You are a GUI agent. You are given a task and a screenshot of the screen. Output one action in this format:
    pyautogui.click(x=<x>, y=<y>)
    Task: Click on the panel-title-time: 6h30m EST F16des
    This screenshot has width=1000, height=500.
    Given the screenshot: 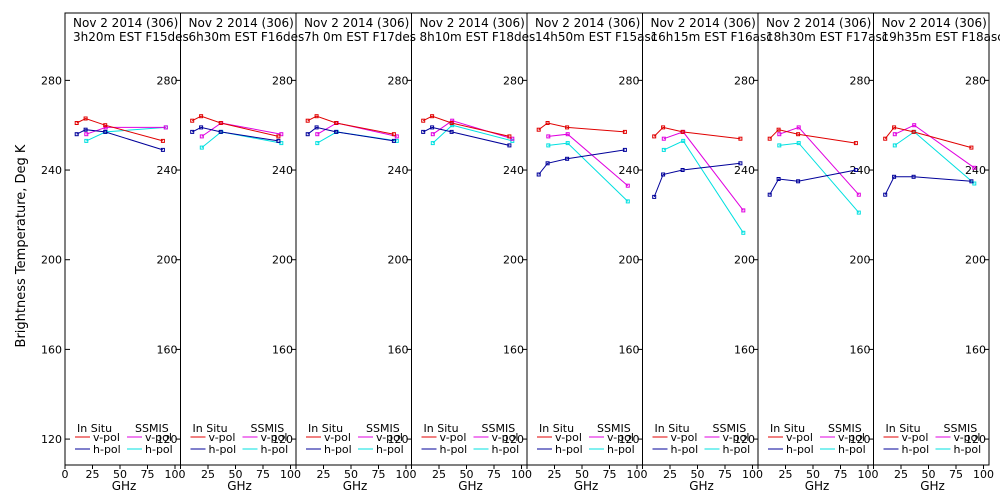 What is the action you would take?
    pyautogui.click(x=247, y=37)
    